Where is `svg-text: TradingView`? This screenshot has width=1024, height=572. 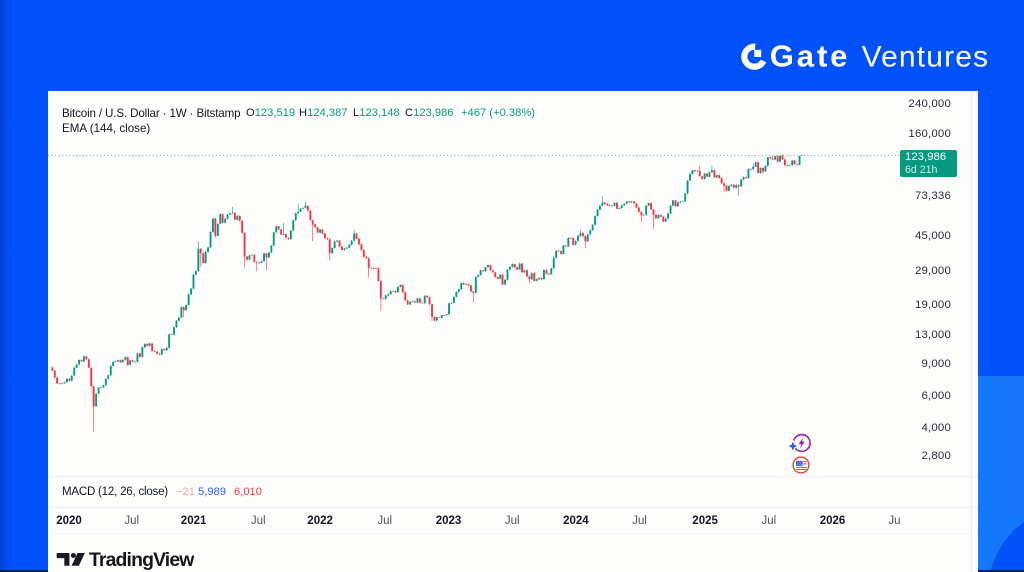 svg-text: TradingView is located at coordinates (142, 560).